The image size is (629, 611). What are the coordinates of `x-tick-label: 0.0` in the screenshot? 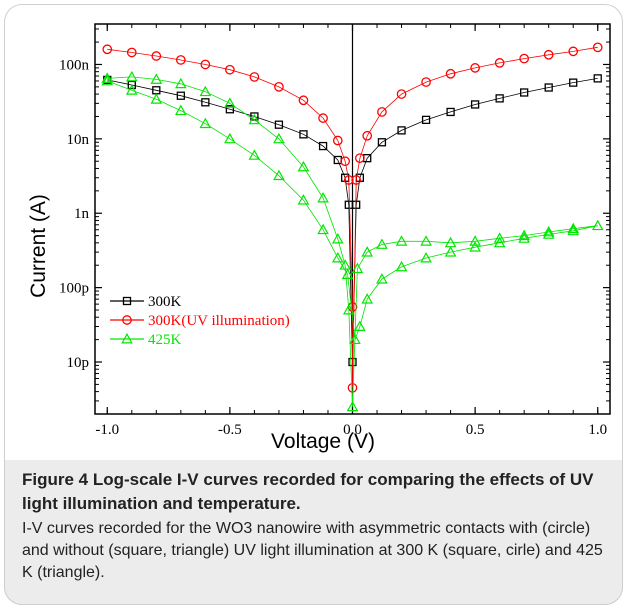 It's located at (352, 430).